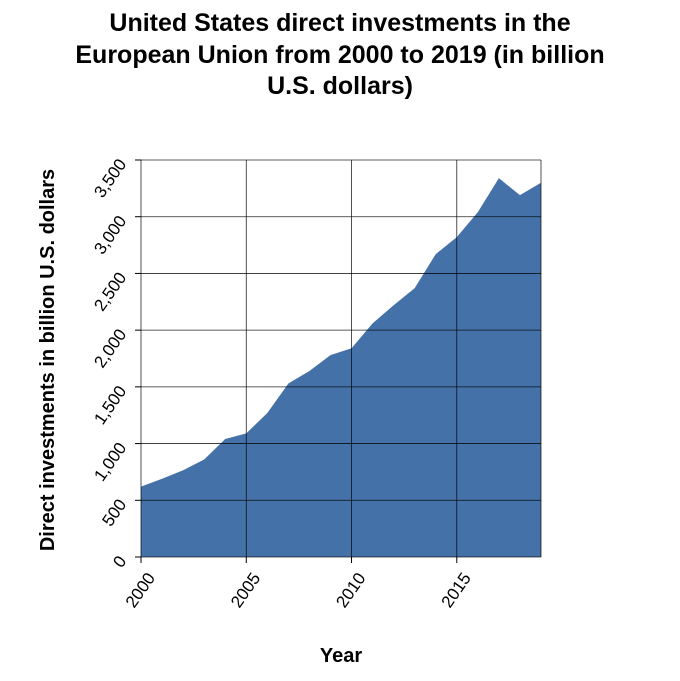 The image size is (680, 681). I want to click on y-tick-label: 2,500, so click(110, 292).